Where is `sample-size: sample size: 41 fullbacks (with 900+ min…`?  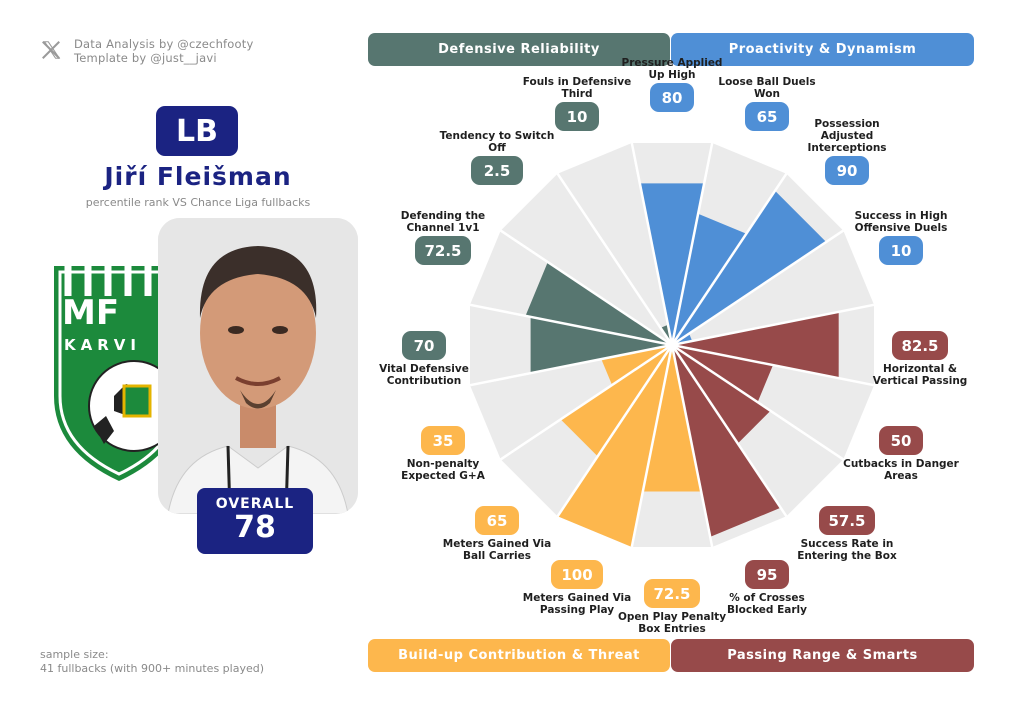
sample-size: sample size: 41 fullbacks (with 900+ min… is located at coordinates (152, 662).